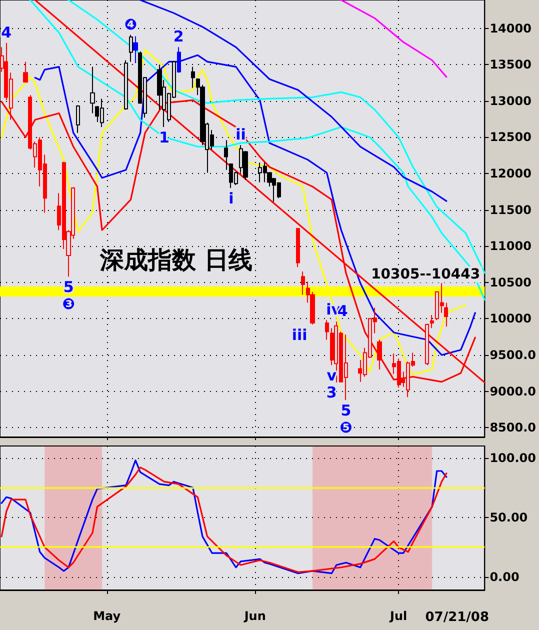 The height and width of the screenshot is (630, 539). What do you see at coordinates (6, 32) in the screenshot?
I see `annotation: 4` at bounding box center [6, 32].